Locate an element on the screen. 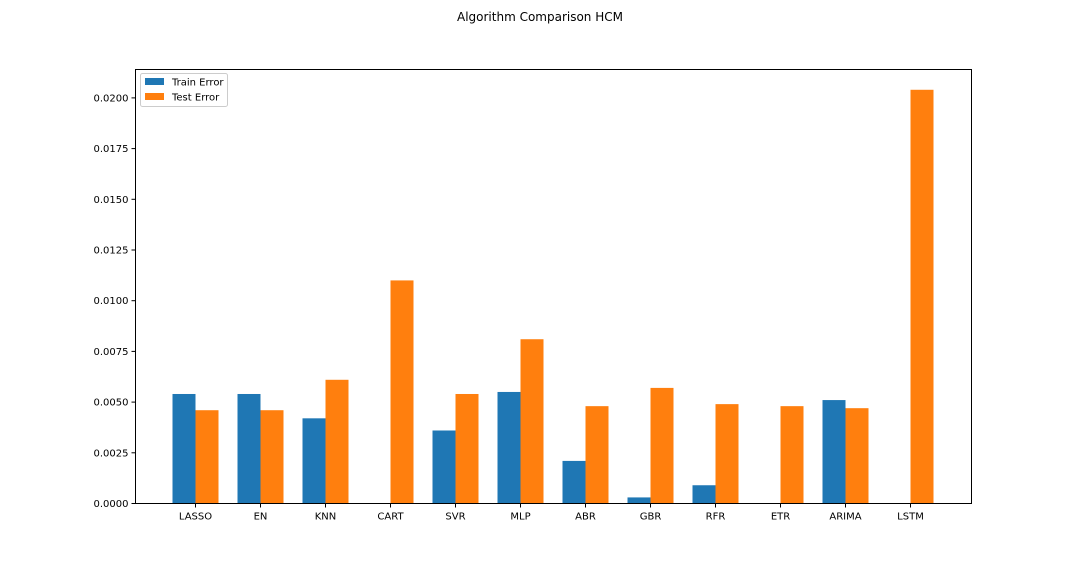 Image resolution: width=1080 pixels, height=580 pixels. y-tick-label: 0.0000 is located at coordinates (111, 504).